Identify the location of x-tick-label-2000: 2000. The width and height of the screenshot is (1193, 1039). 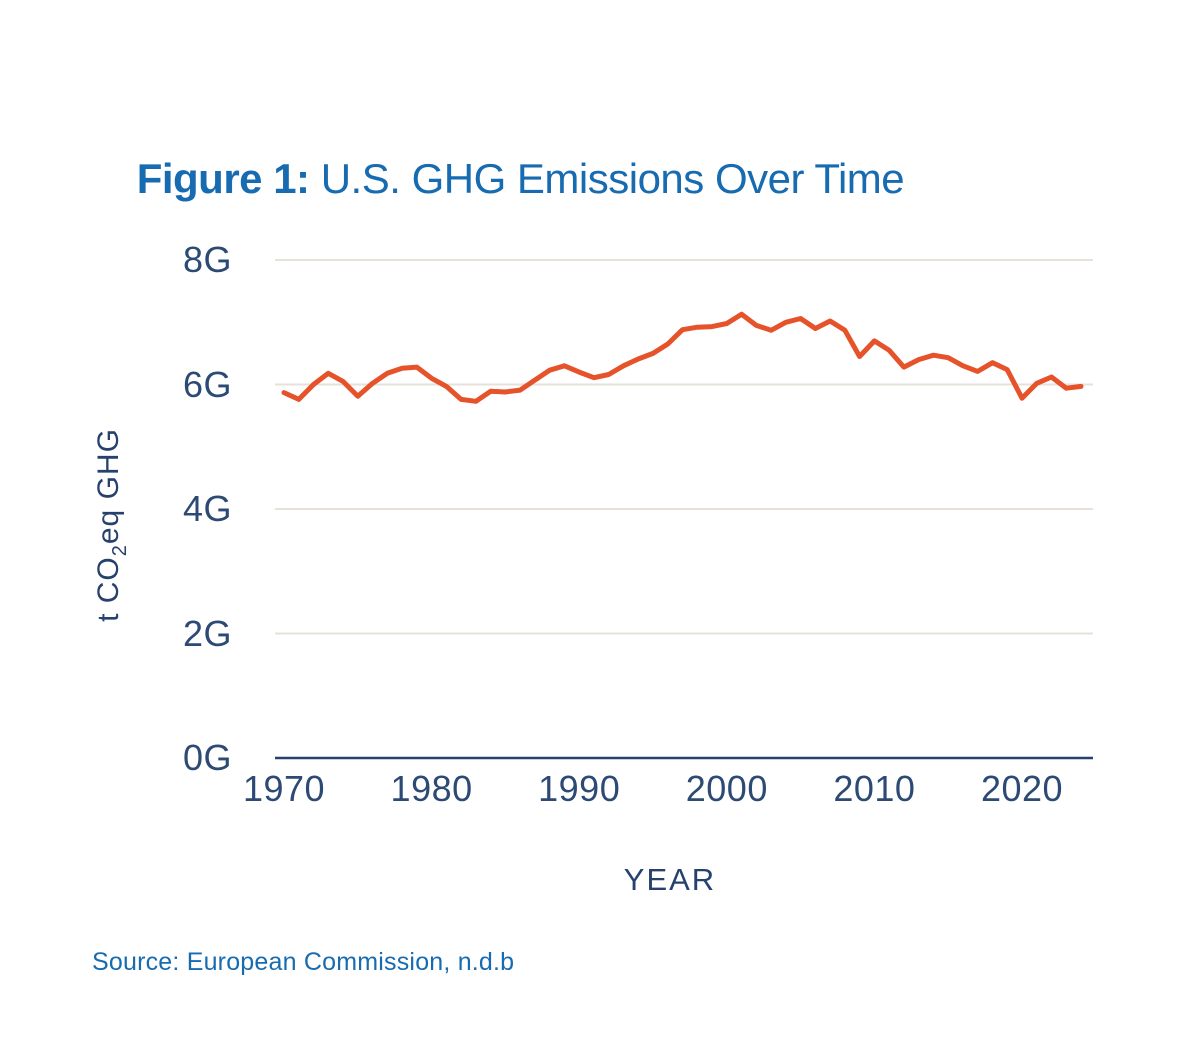
(726, 788).